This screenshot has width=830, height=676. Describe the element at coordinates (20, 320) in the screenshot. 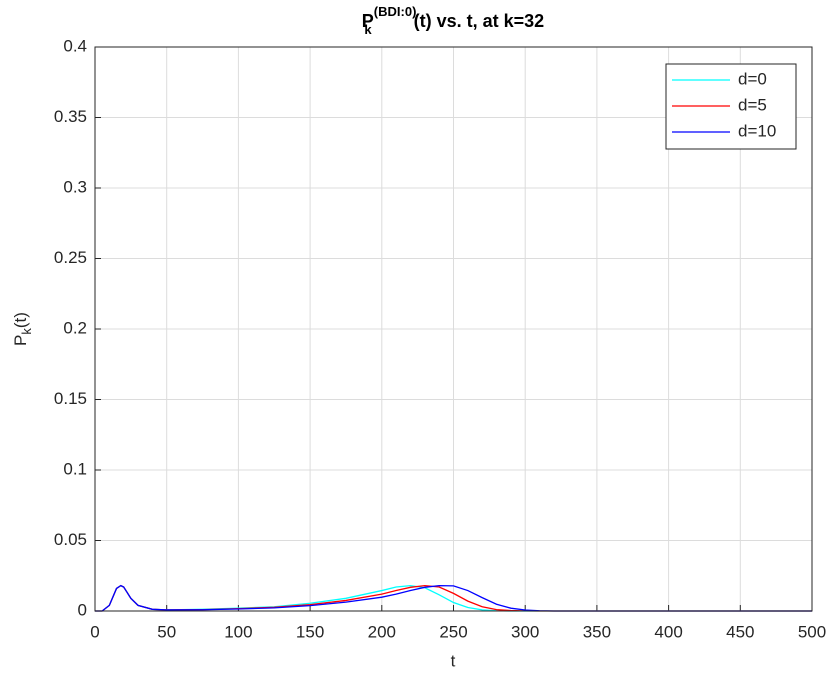

I see `ylabel-rest: (t)` at that location.